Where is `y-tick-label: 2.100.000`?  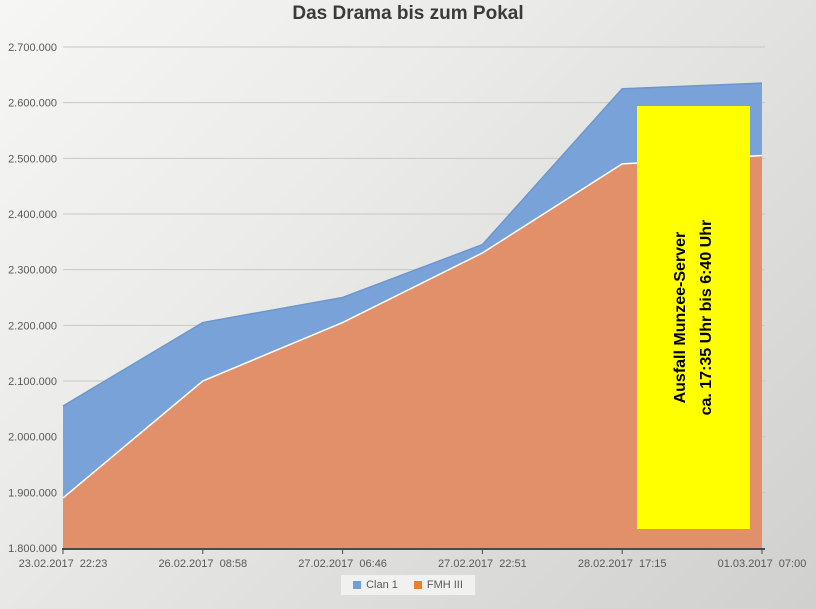 y-tick-label: 2.100.000 is located at coordinates (32, 382).